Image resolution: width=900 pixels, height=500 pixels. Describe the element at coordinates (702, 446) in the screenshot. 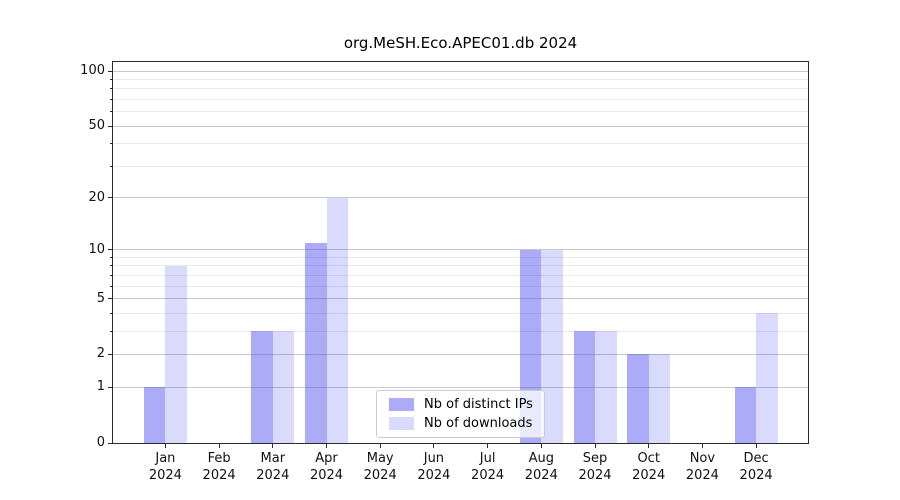

I see `x-tick-nov` at that location.